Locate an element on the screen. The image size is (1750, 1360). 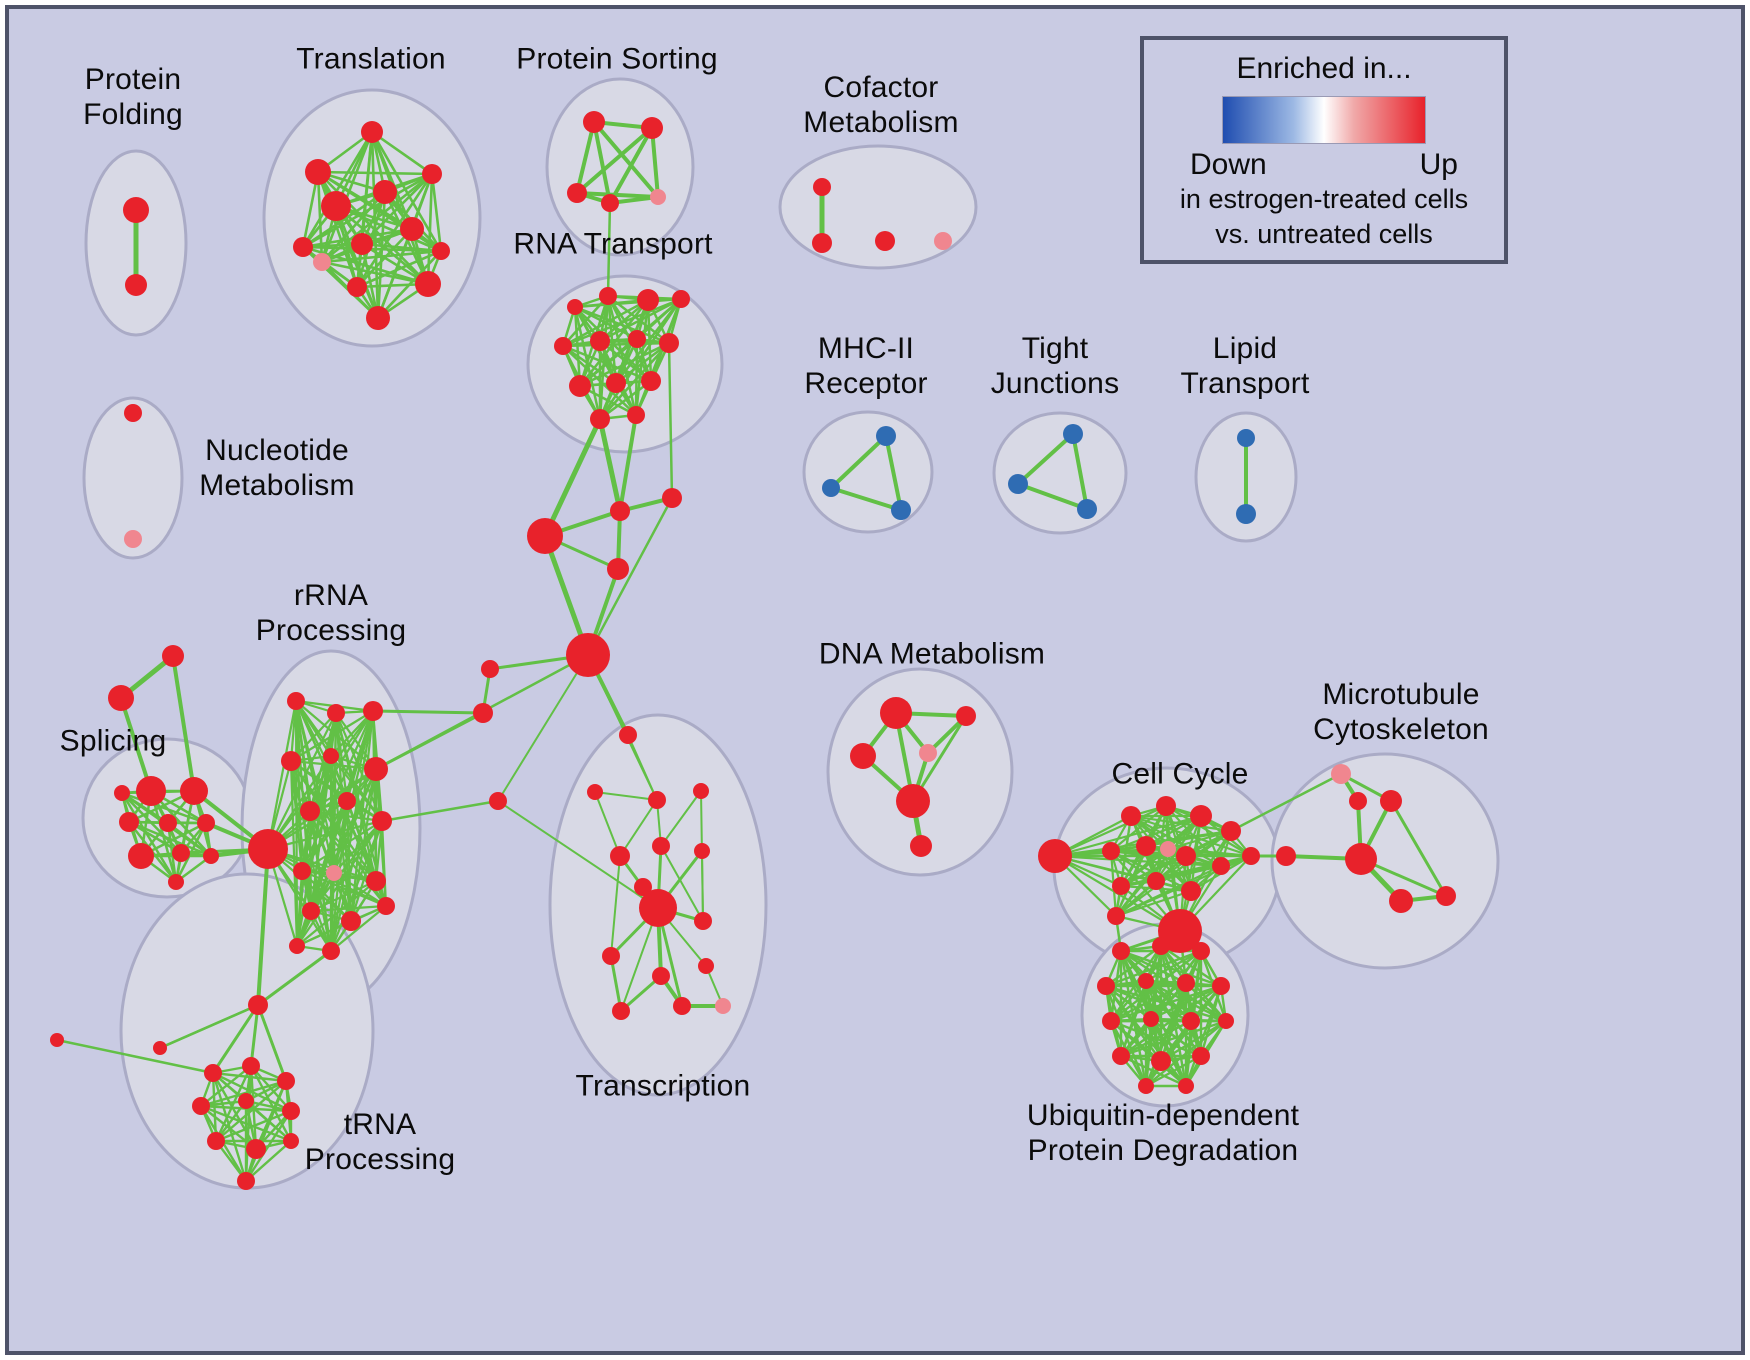
cluster-ellipse-tight-junctions is located at coordinates (1060, 473).